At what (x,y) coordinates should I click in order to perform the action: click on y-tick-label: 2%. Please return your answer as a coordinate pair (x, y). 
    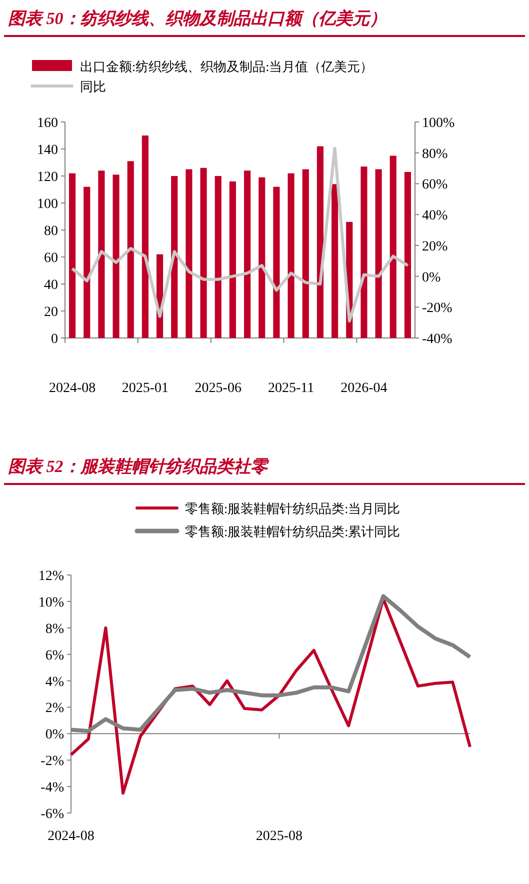
    Looking at the image, I should click on (54, 708).